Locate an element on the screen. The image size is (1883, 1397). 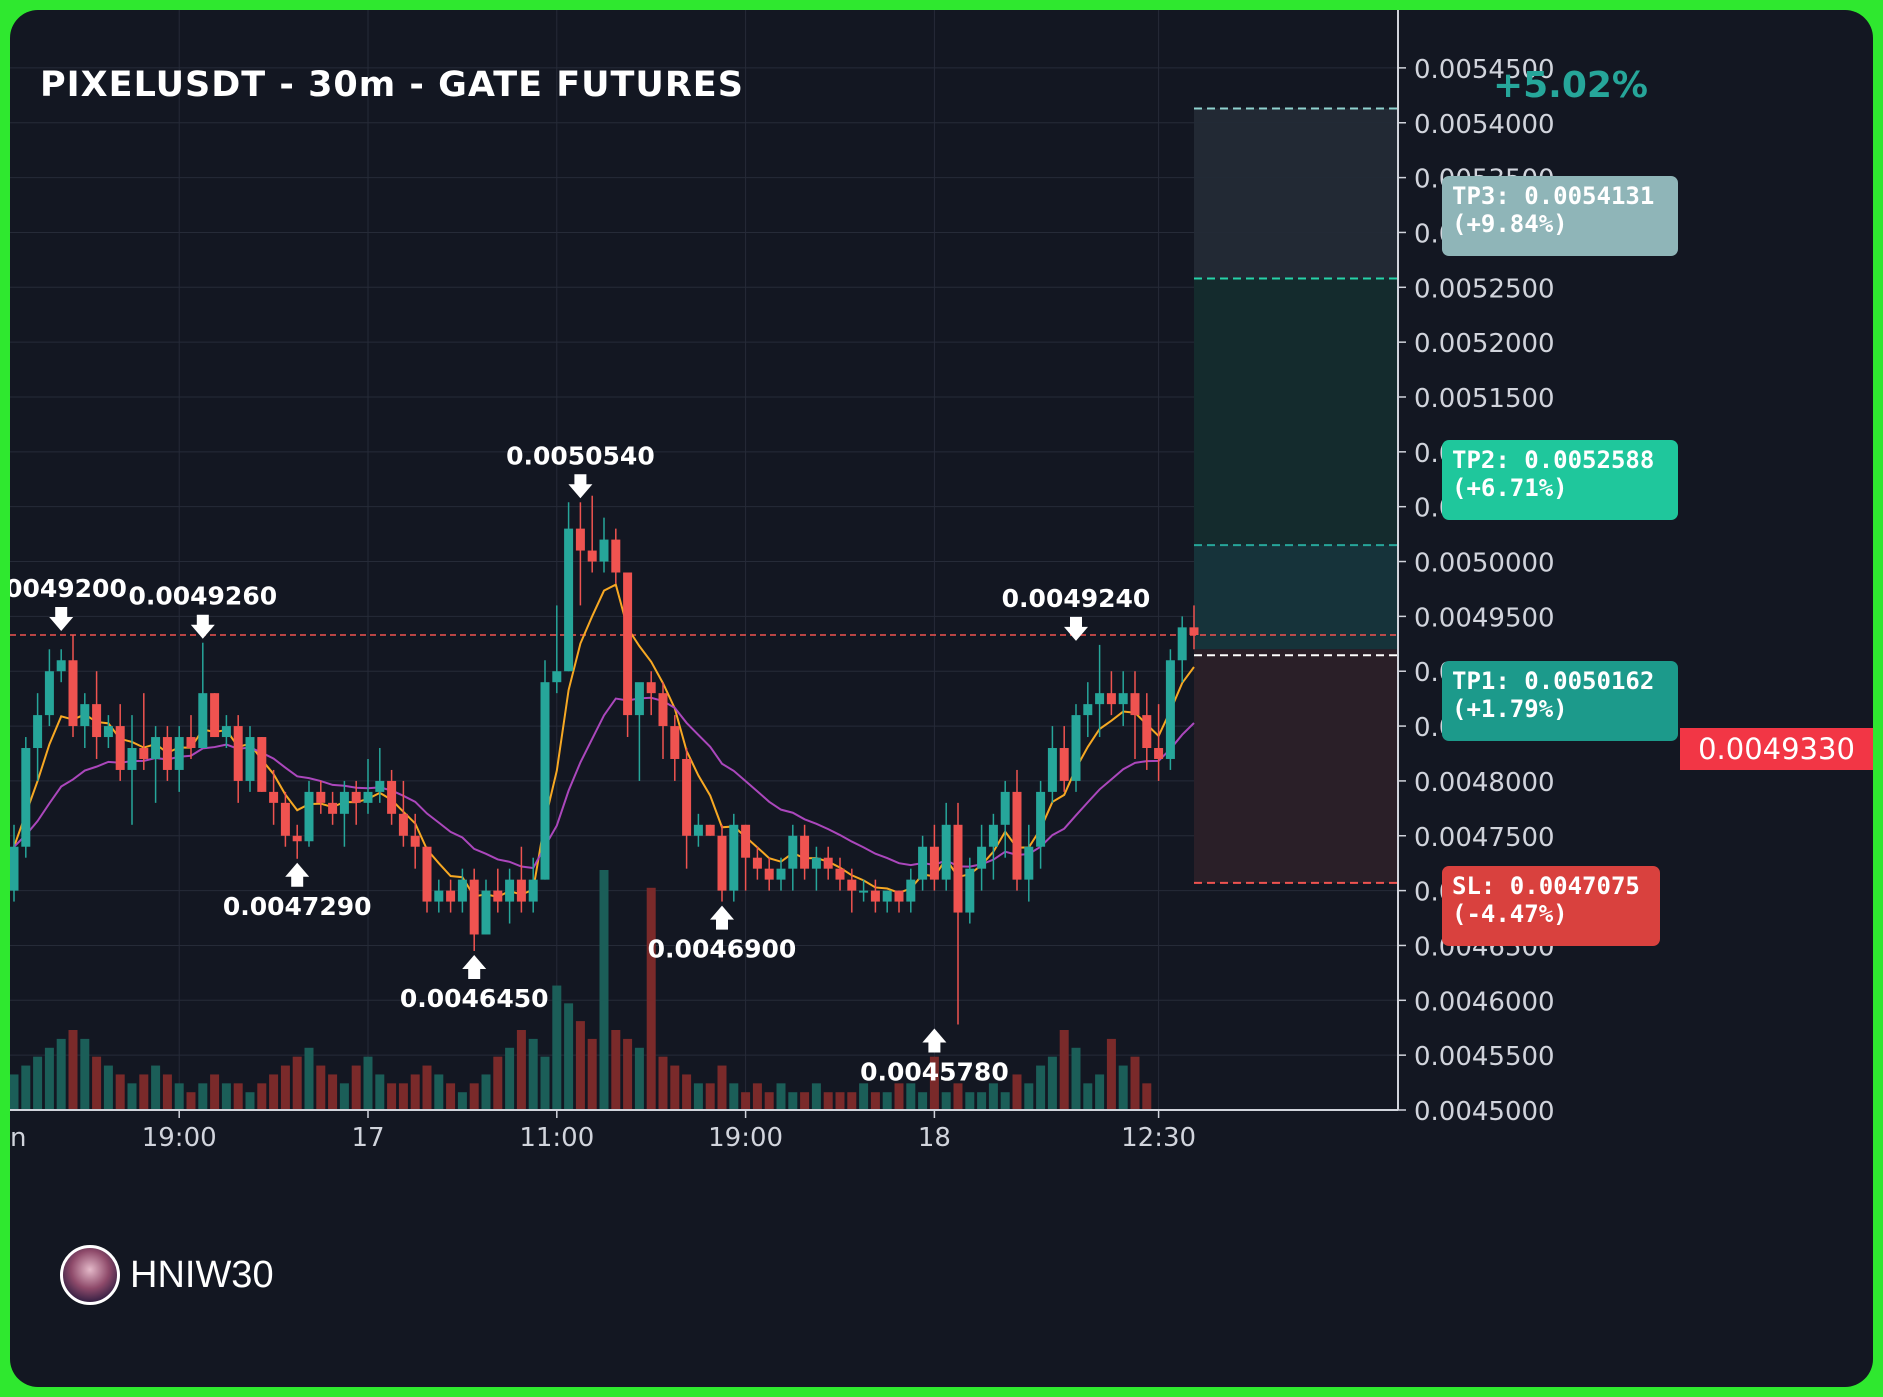
arrow-up-icon is located at coordinates (934, 1040).